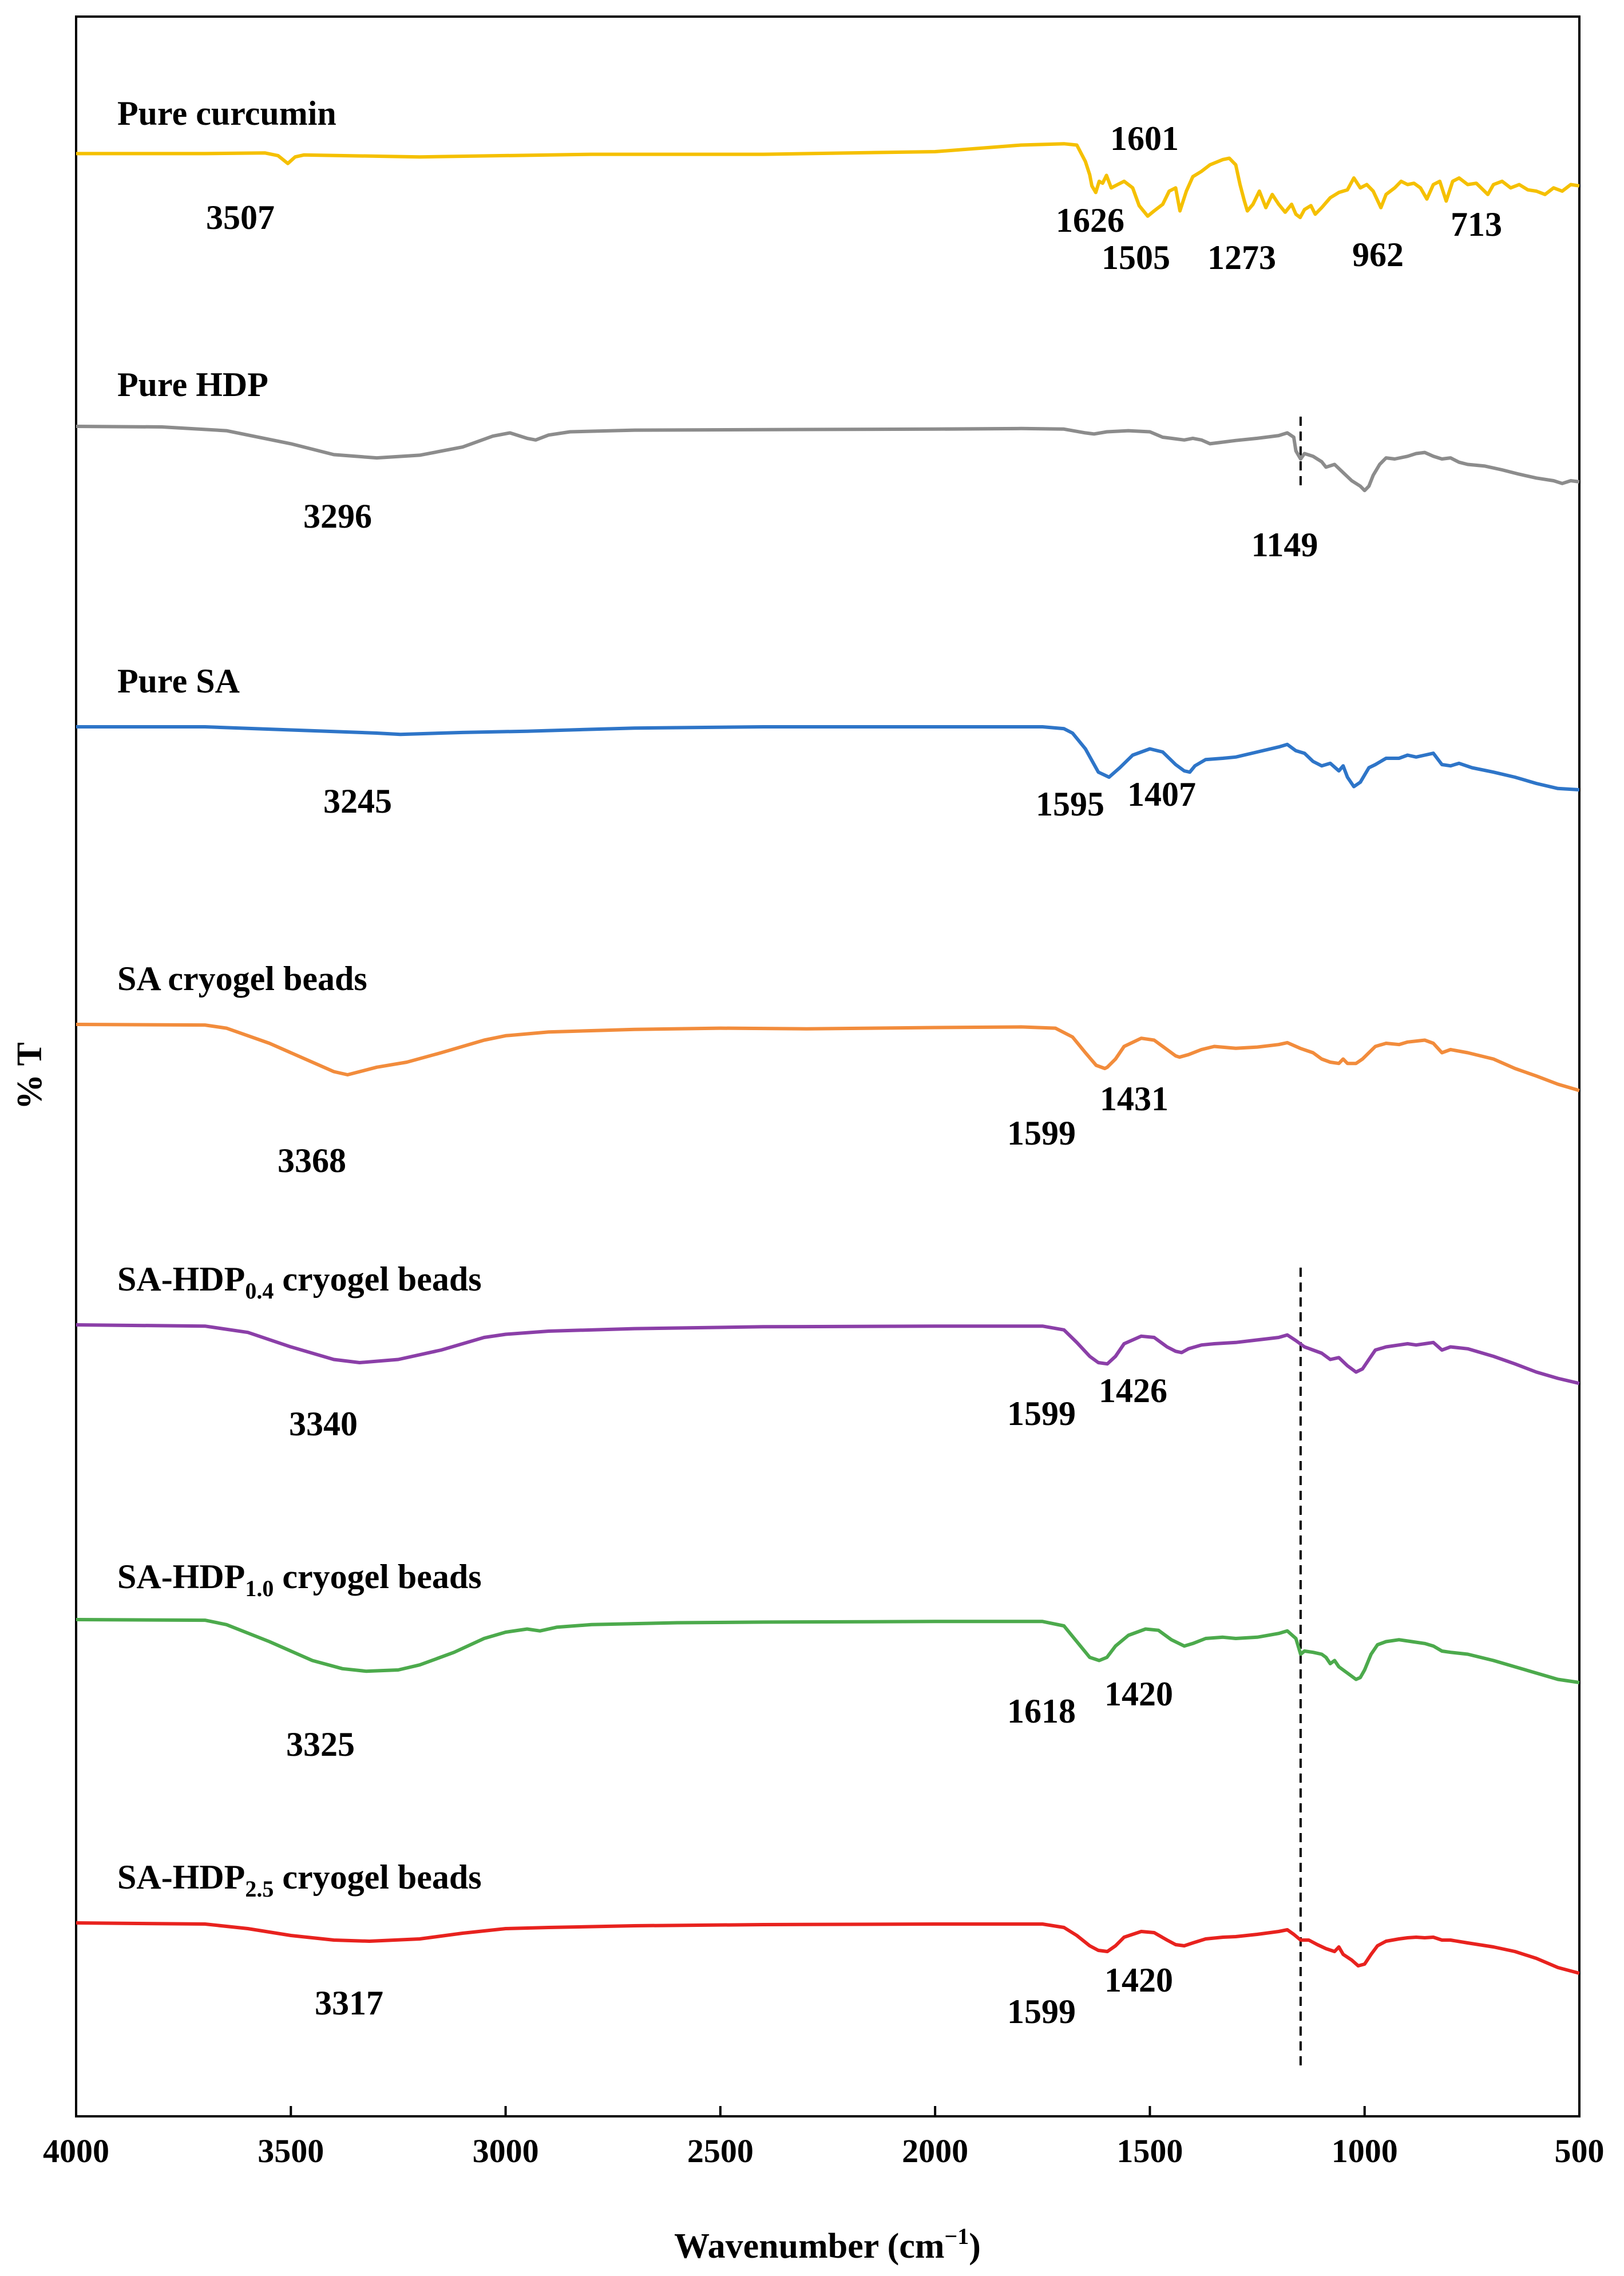  Describe the element at coordinates (828, 1058) in the screenshot. I see `series-line-sa-cryogel-beads` at that location.